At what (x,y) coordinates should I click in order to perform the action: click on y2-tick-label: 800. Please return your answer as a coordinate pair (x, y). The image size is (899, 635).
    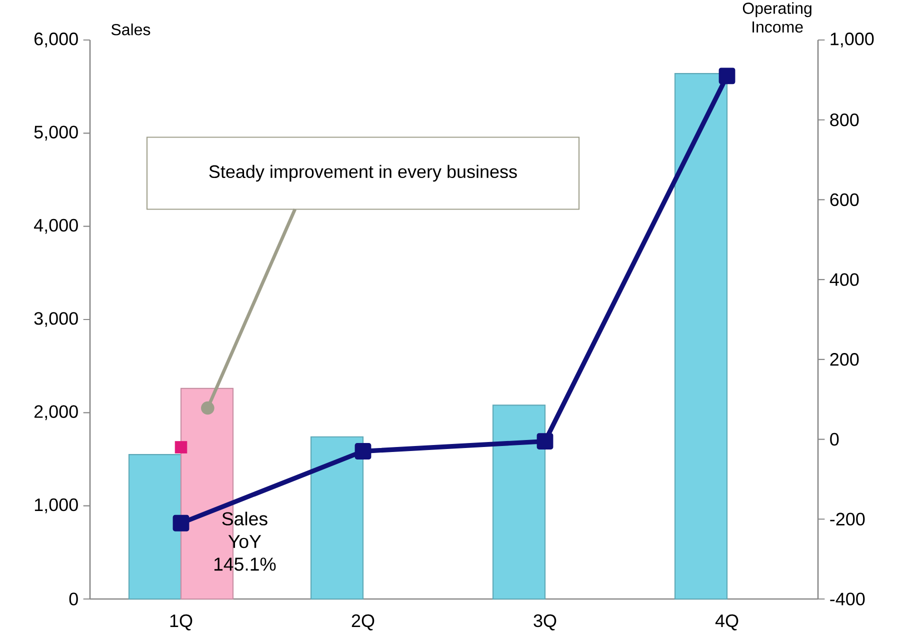
    Looking at the image, I should click on (844, 119).